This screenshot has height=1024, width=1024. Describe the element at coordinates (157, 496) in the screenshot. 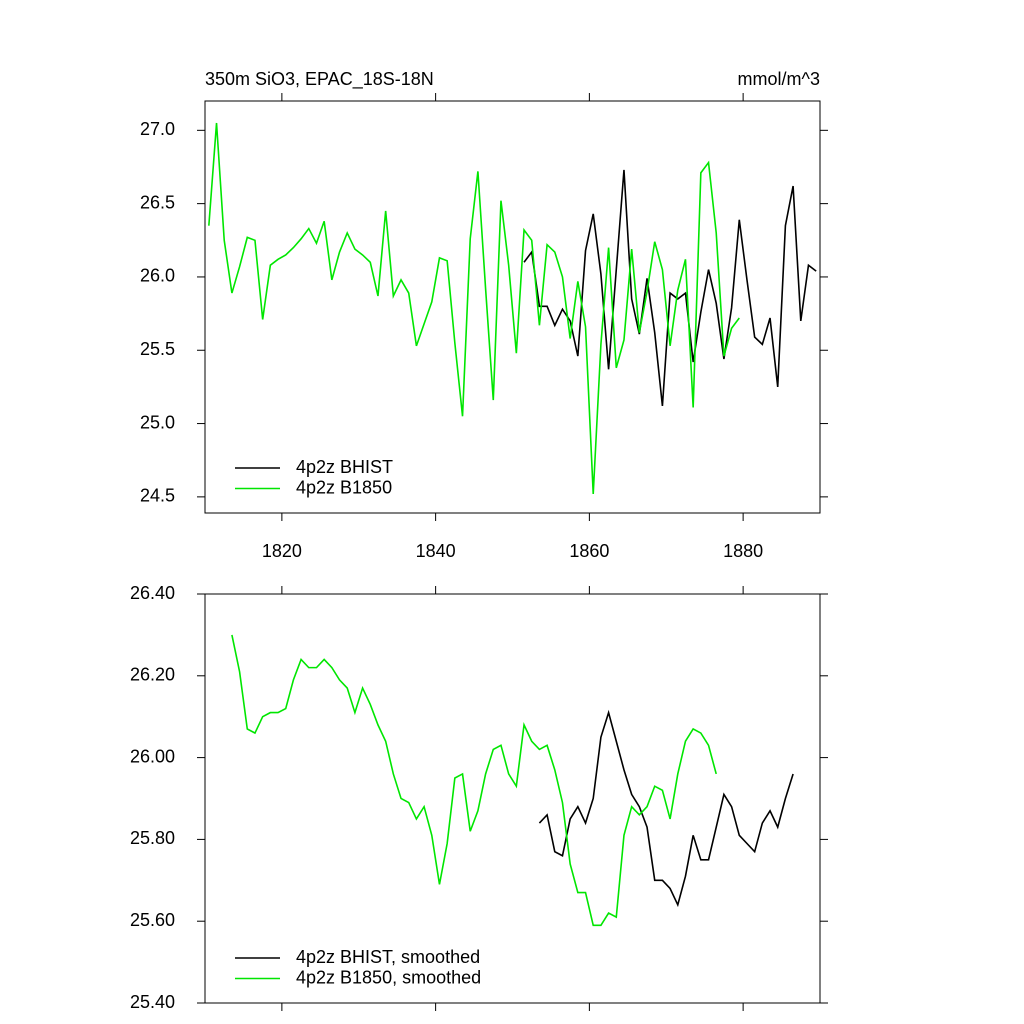

I see `y-tick-label: 24.5` at that location.